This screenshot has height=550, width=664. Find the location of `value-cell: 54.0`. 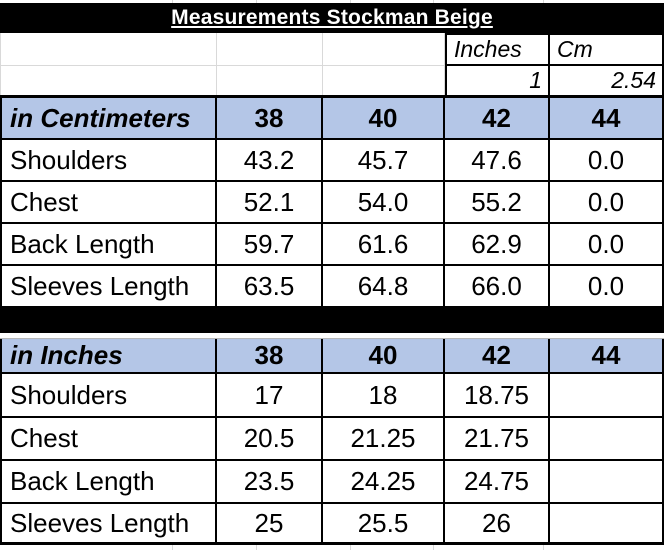

value-cell: 54.0 is located at coordinates (384, 202).